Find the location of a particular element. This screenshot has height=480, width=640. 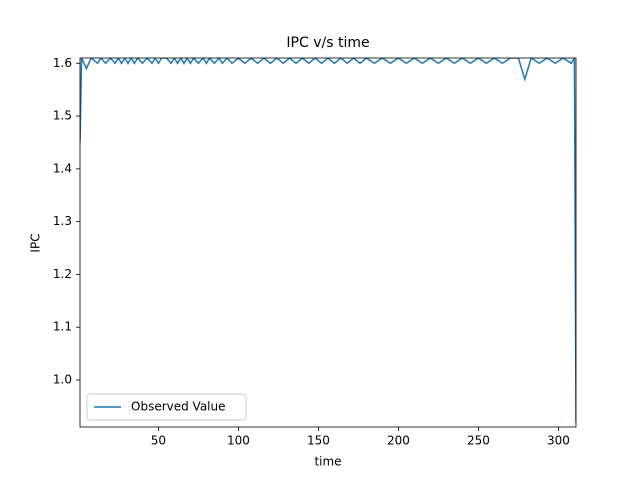

x-tick-label: 300 is located at coordinates (558, 441).